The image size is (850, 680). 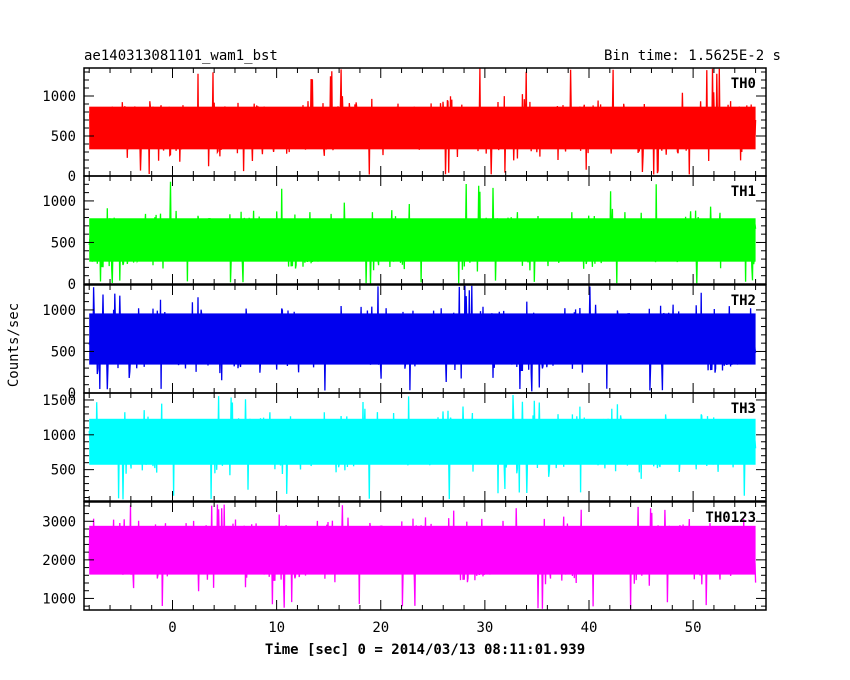 I want to click on series-line-th1, so click(x=422, y=232).